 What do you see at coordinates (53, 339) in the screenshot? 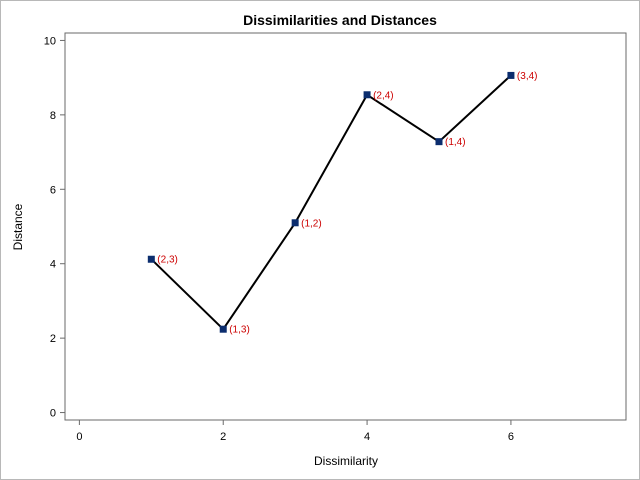
I see `y-tick-label: 2` at bounding box center [53, 339].